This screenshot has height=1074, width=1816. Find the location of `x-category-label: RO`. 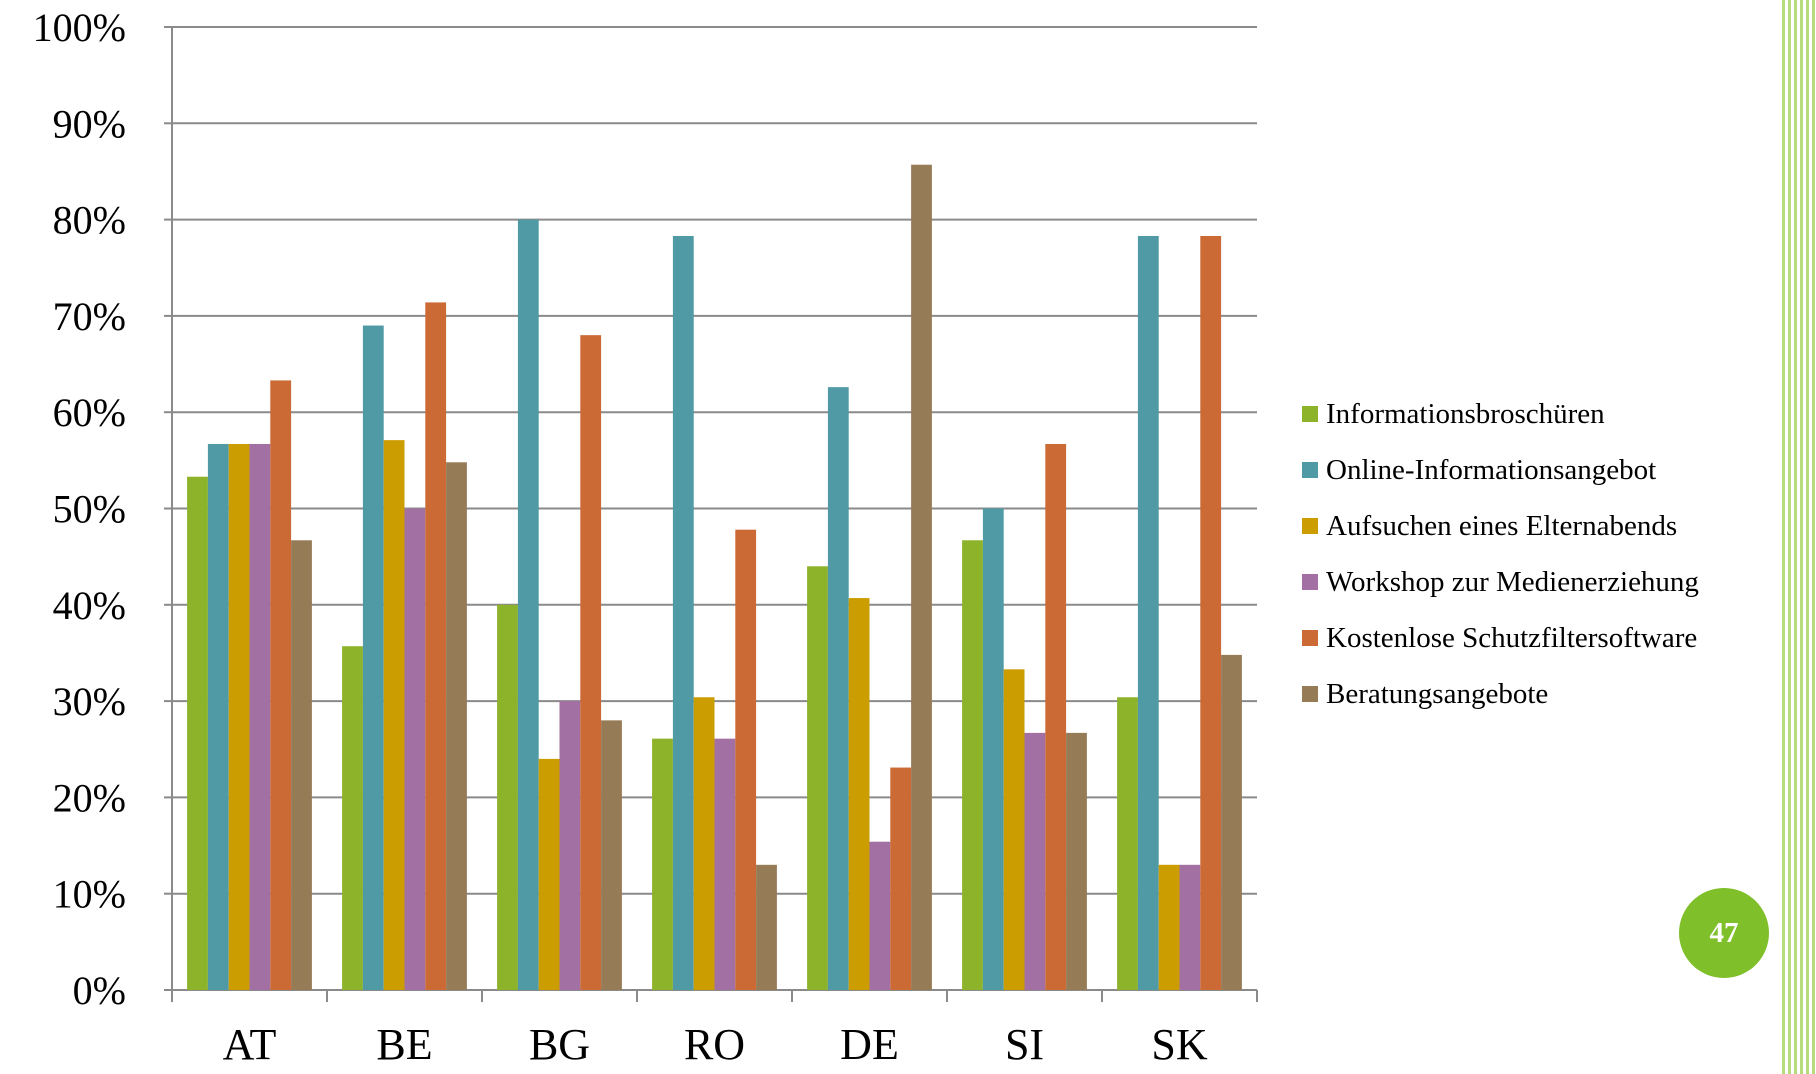

x-category-label: RO is located at coordinates (714, 1044).